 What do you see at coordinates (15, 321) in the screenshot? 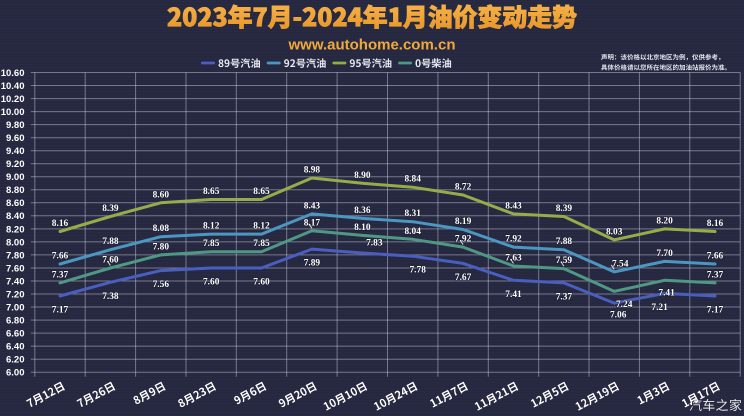
I see `svg-text: 6.80` at bounding box center [15, 321].